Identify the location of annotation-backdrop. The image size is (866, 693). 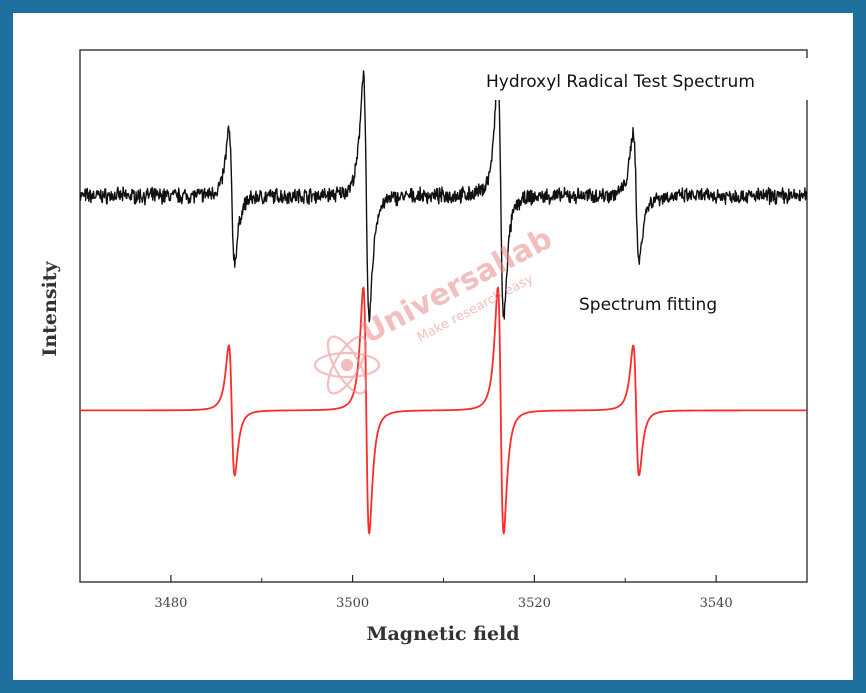
(642, 79).